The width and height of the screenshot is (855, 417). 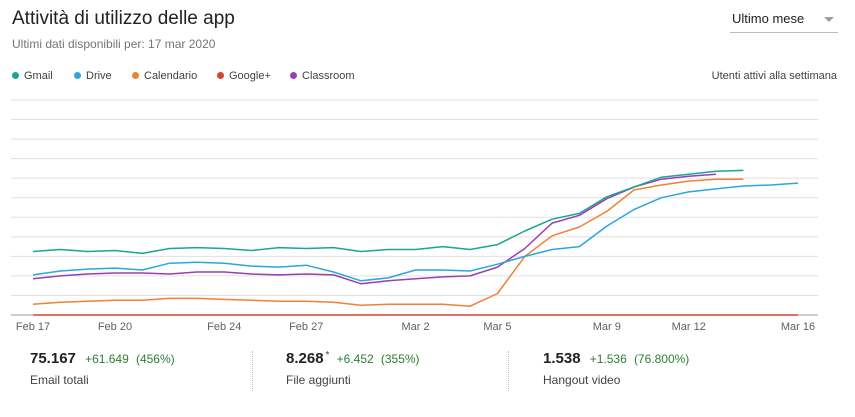 What do you see at coordinates (305, 358) in the screenshot?
I see `stat-value: 8.268` at bounding box center [305, 358].